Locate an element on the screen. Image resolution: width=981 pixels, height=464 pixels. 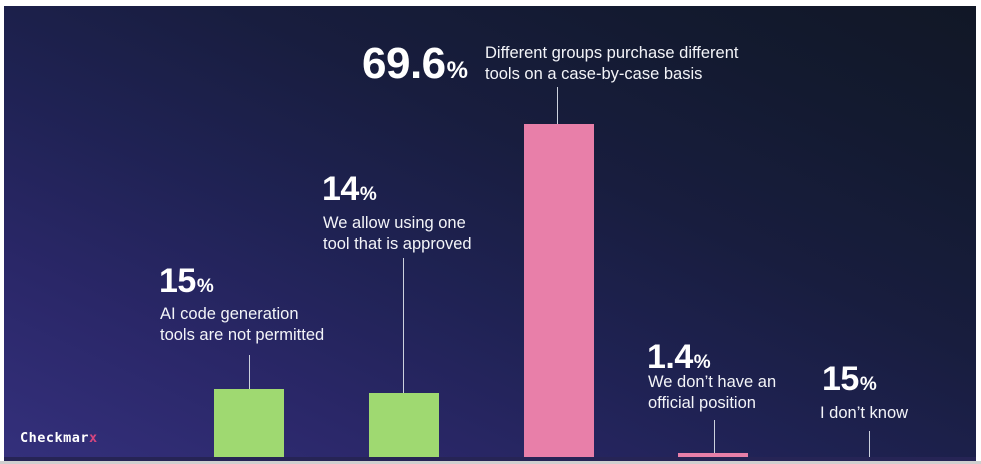
screenshot-bottom-border is located at coordinates (490, 462).